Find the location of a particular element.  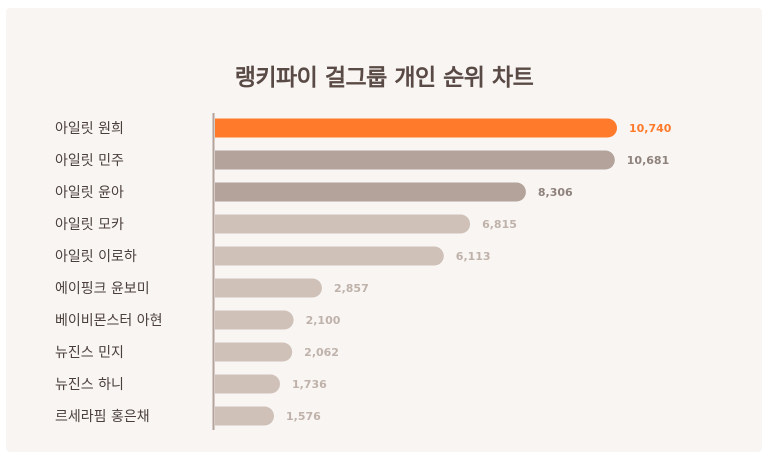

category-label: 아일릿 이로하 is located at coordinates (96, 257).